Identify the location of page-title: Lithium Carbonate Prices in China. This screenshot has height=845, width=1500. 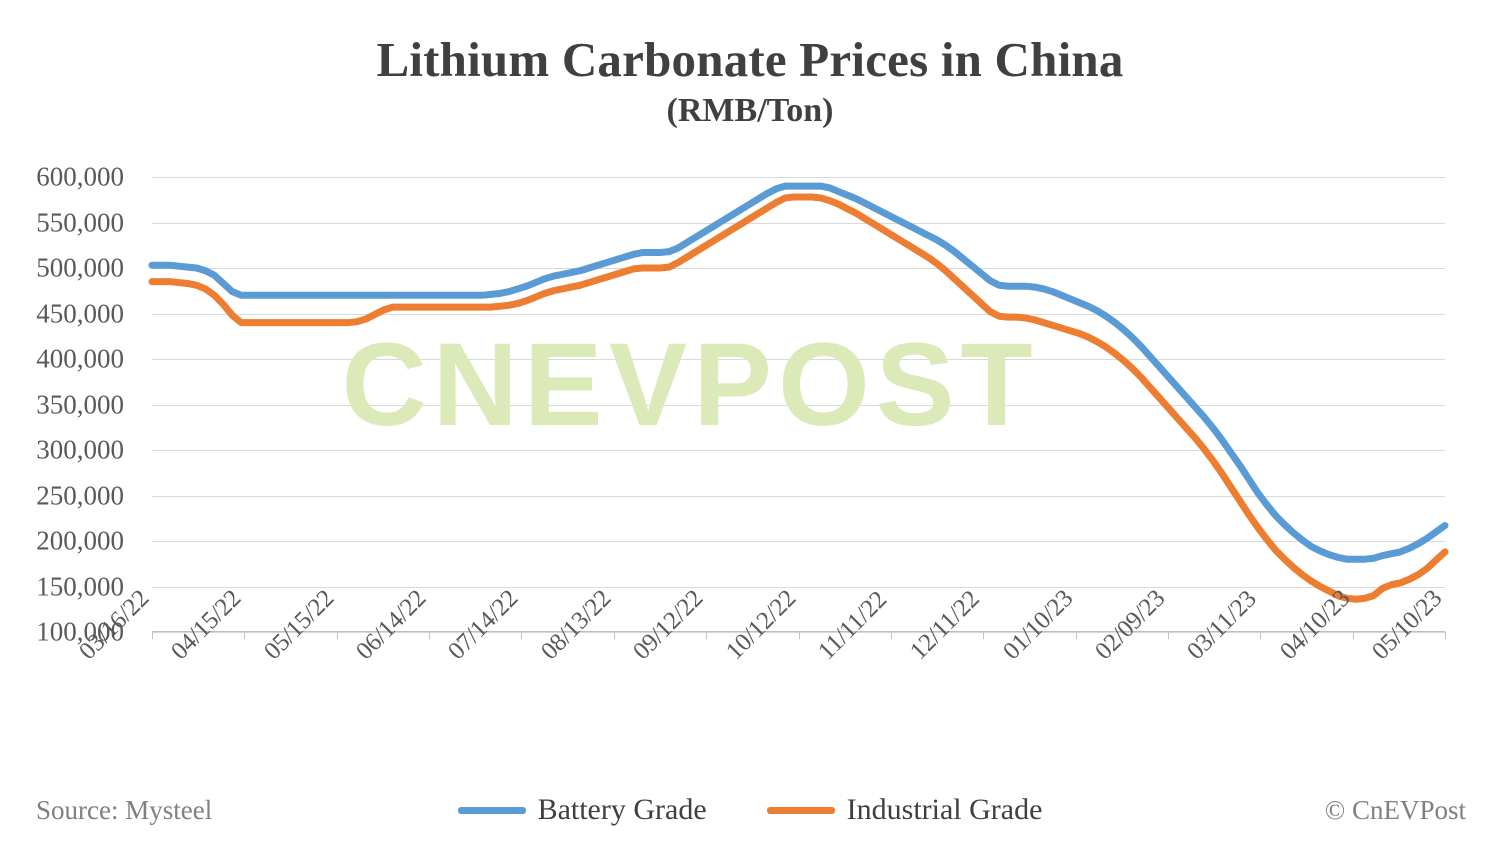
(750, 59).